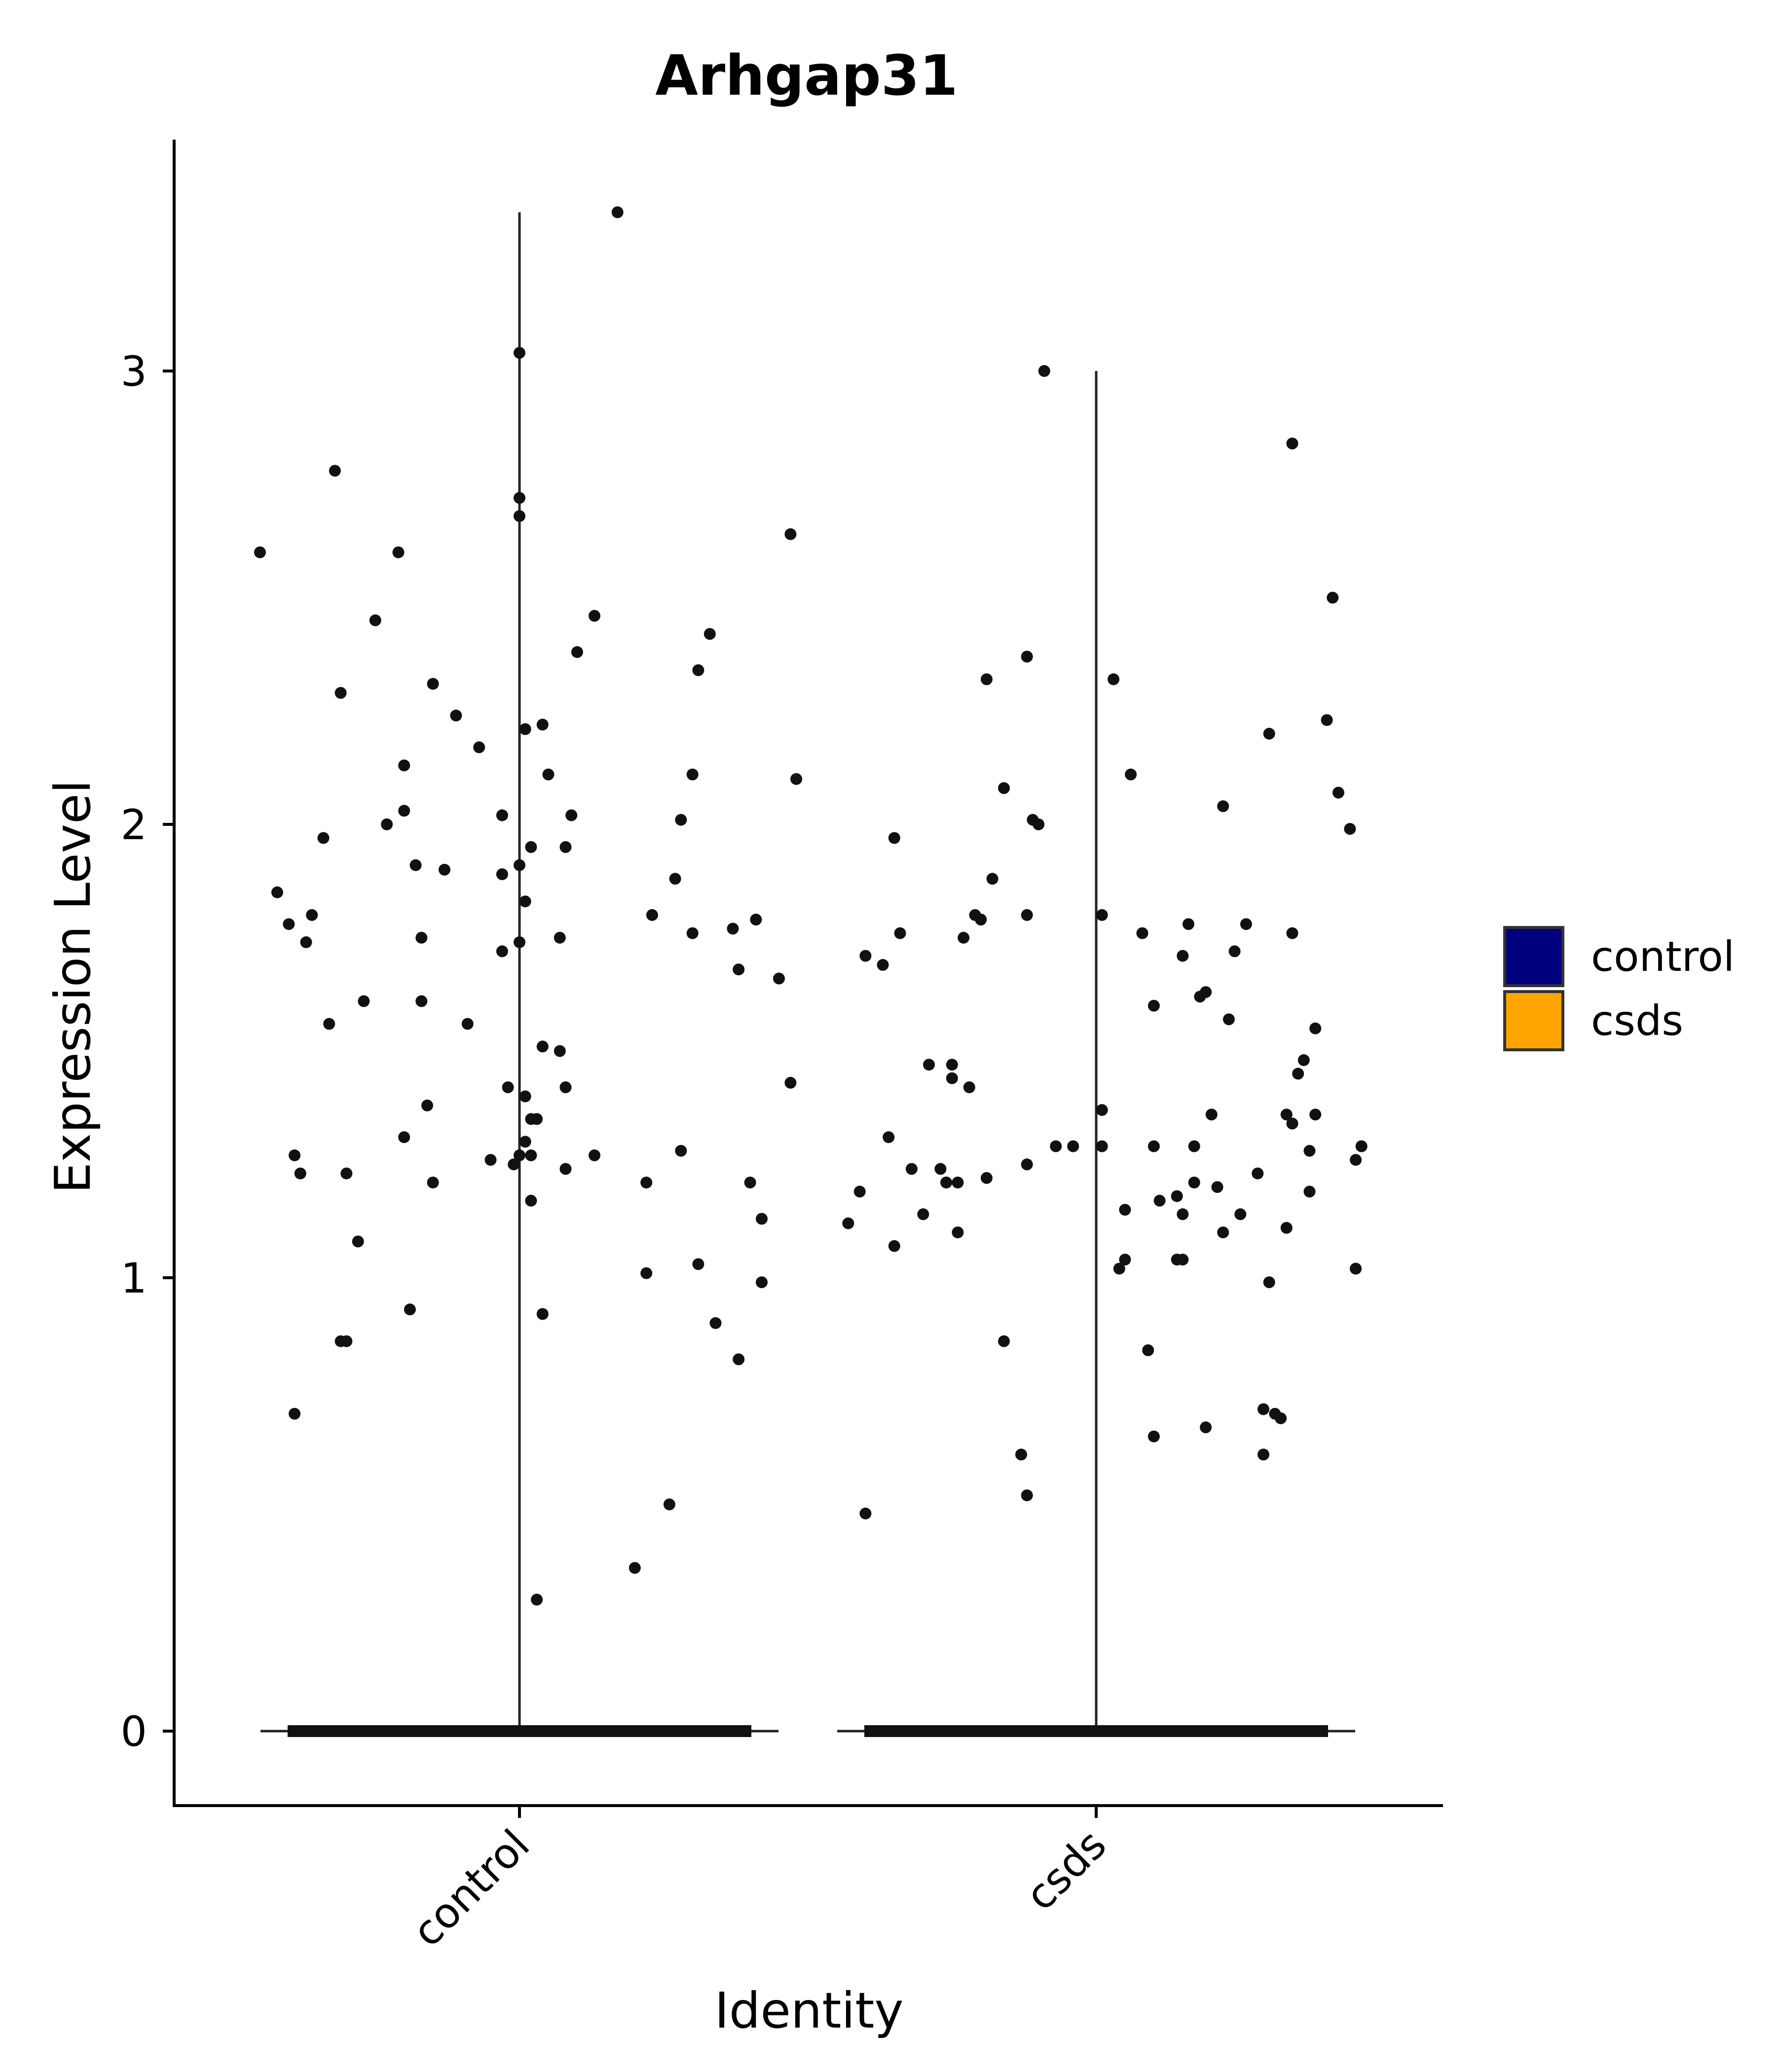  What do you see at coordinates (73, 987) in the screenshot?
I see `y-axis-label: Expression Level` at bounding box center [73, 987].